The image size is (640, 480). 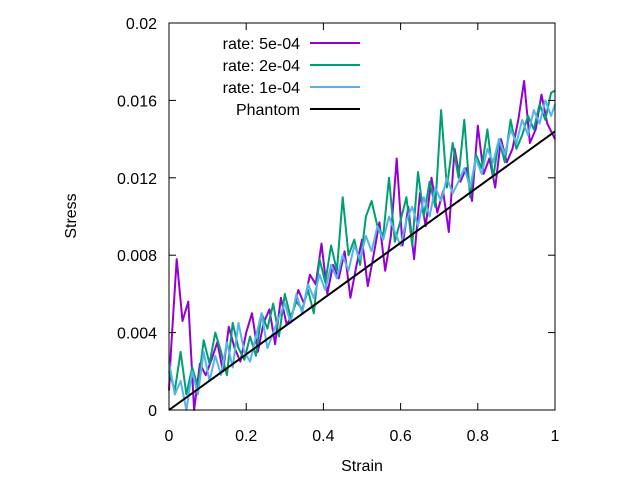 What do you see at coordinates (555, 436) in the screenshot?
I see `x-tick-label: 1` at bounding box center [555, 436].